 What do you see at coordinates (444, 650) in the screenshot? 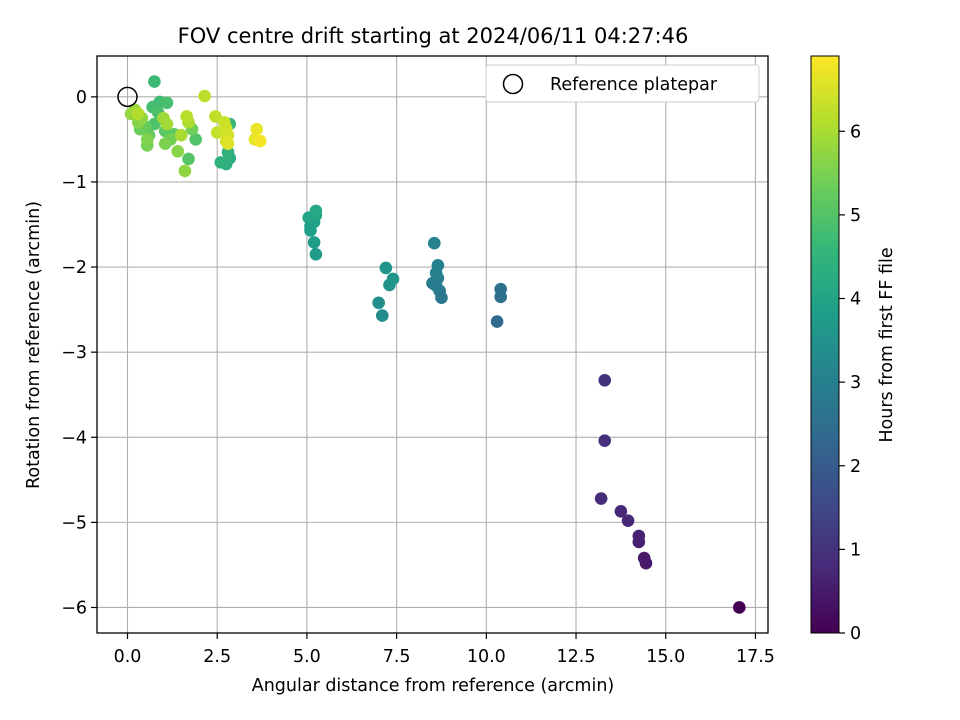
I see `x-axis-ticks: 0.0 2.5 5.0 7.5 10.0 12.5 15.0 17.5` at bounding box center [444, 650].